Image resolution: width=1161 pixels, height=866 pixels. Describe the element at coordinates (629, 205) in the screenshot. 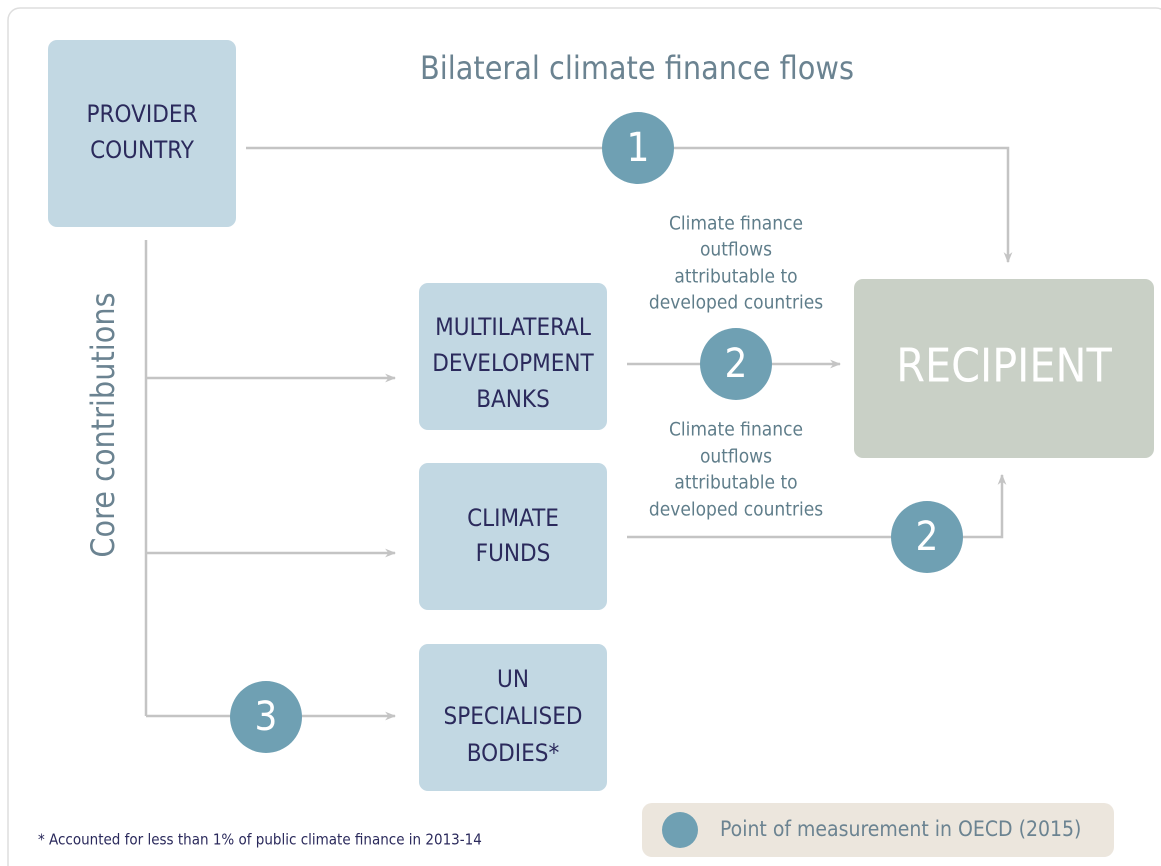

I see `flow-bilateral` at that location.